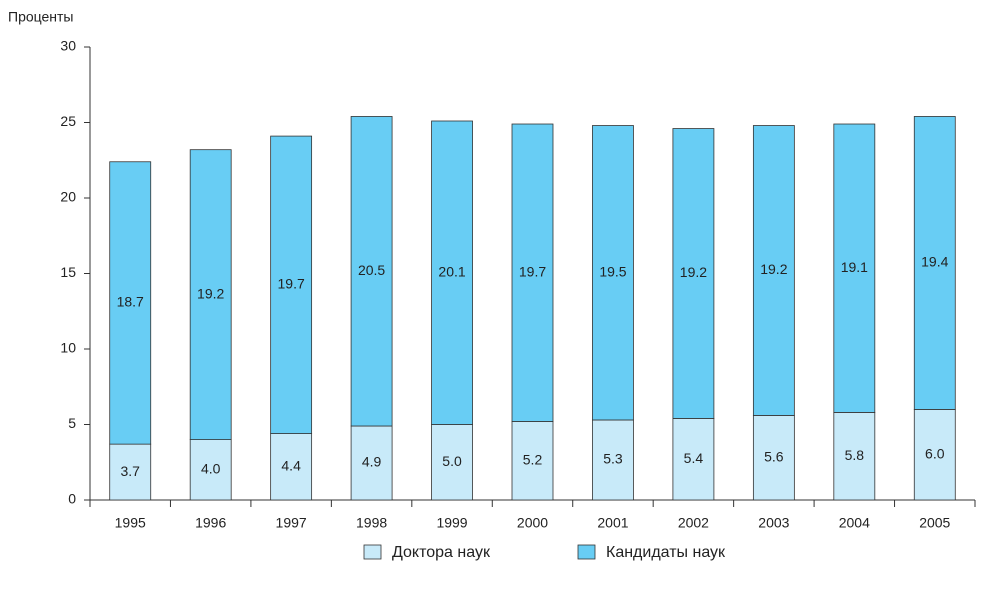  I want to click on value-label: 19.1, so click(854, 267).